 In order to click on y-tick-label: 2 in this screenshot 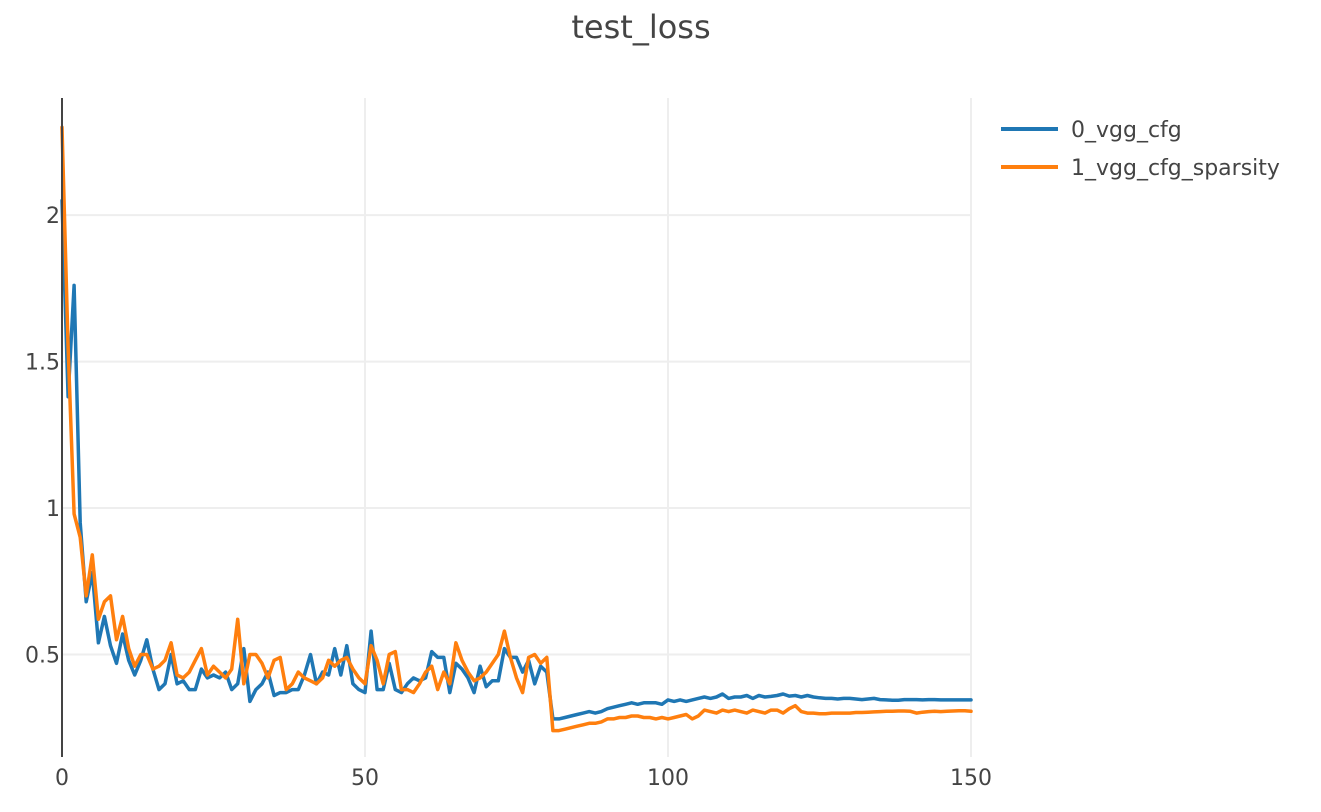, I will do `click(53, 216)`.